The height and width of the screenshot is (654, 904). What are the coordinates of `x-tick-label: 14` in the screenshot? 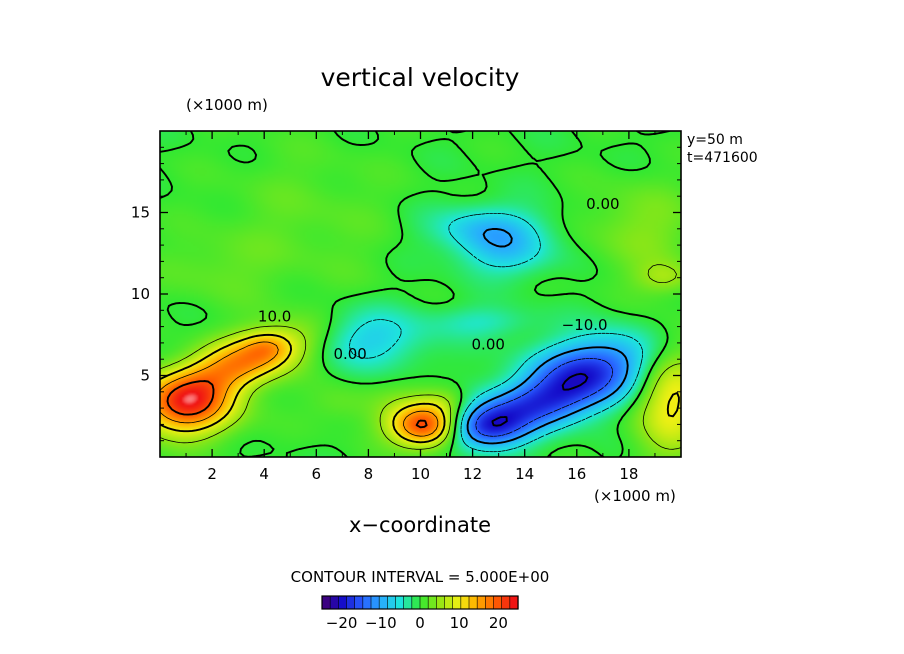 It's located at (524, 474).